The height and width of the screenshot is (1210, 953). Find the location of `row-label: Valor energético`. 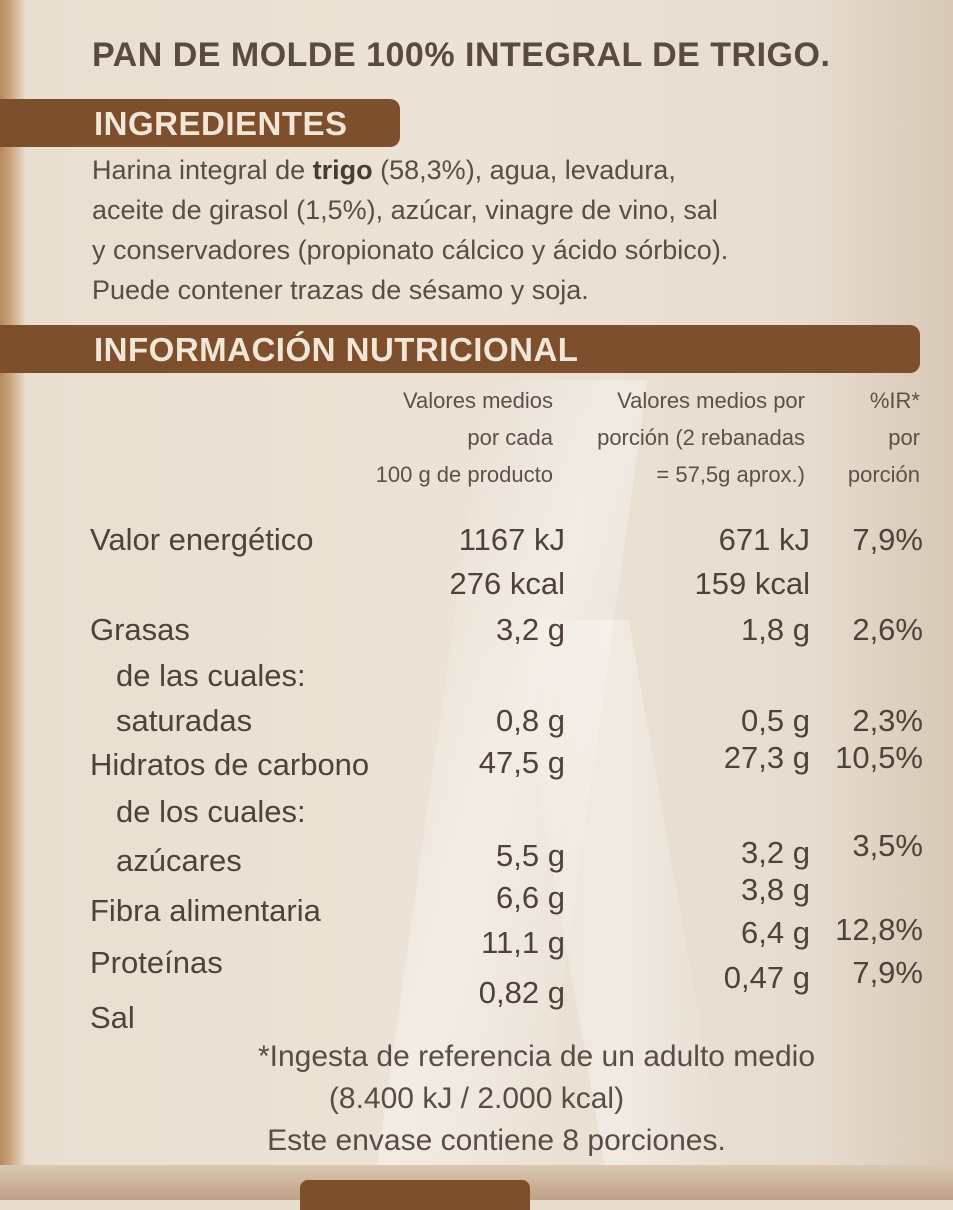

row-label: Valor energético is located at coordinates (202, 539).